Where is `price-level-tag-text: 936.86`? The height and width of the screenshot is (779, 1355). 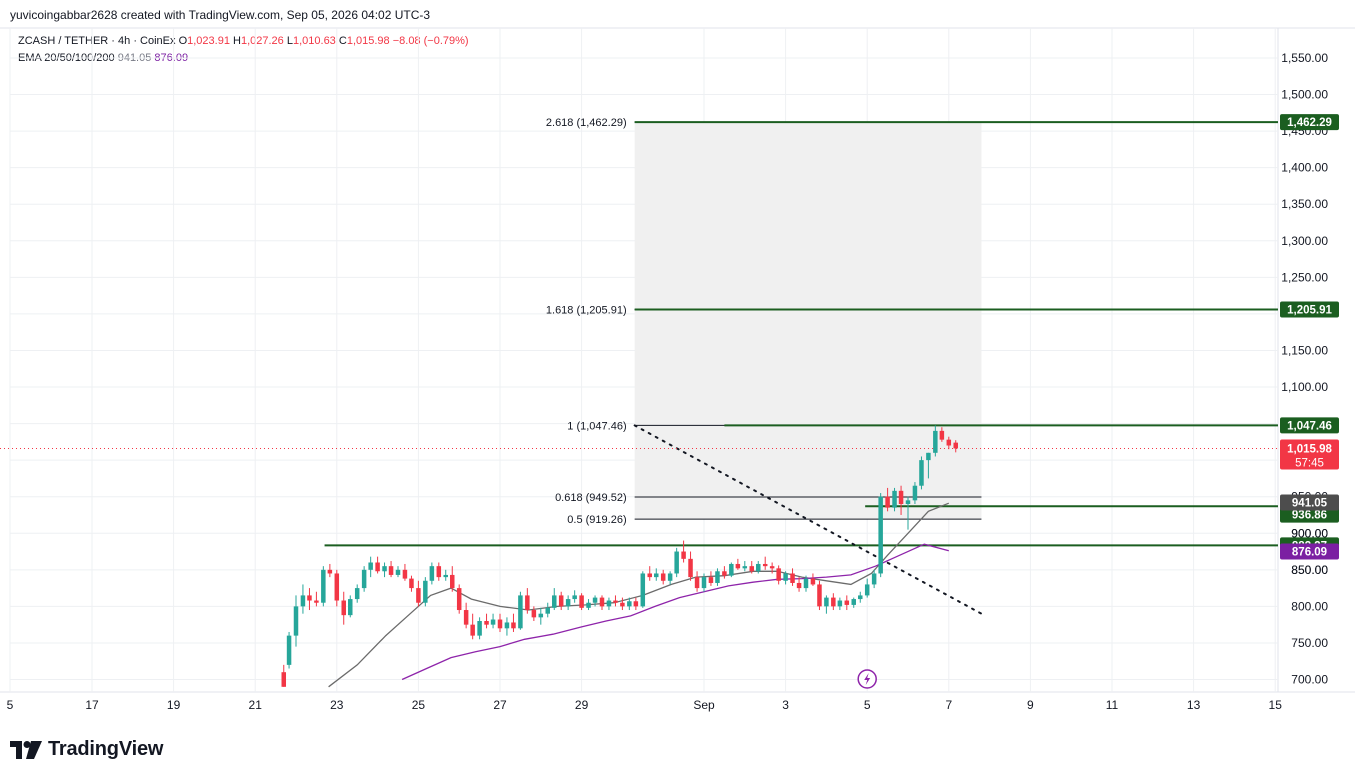
price-level-tag-text: 936.86 is located at coordinates (1309, 516).